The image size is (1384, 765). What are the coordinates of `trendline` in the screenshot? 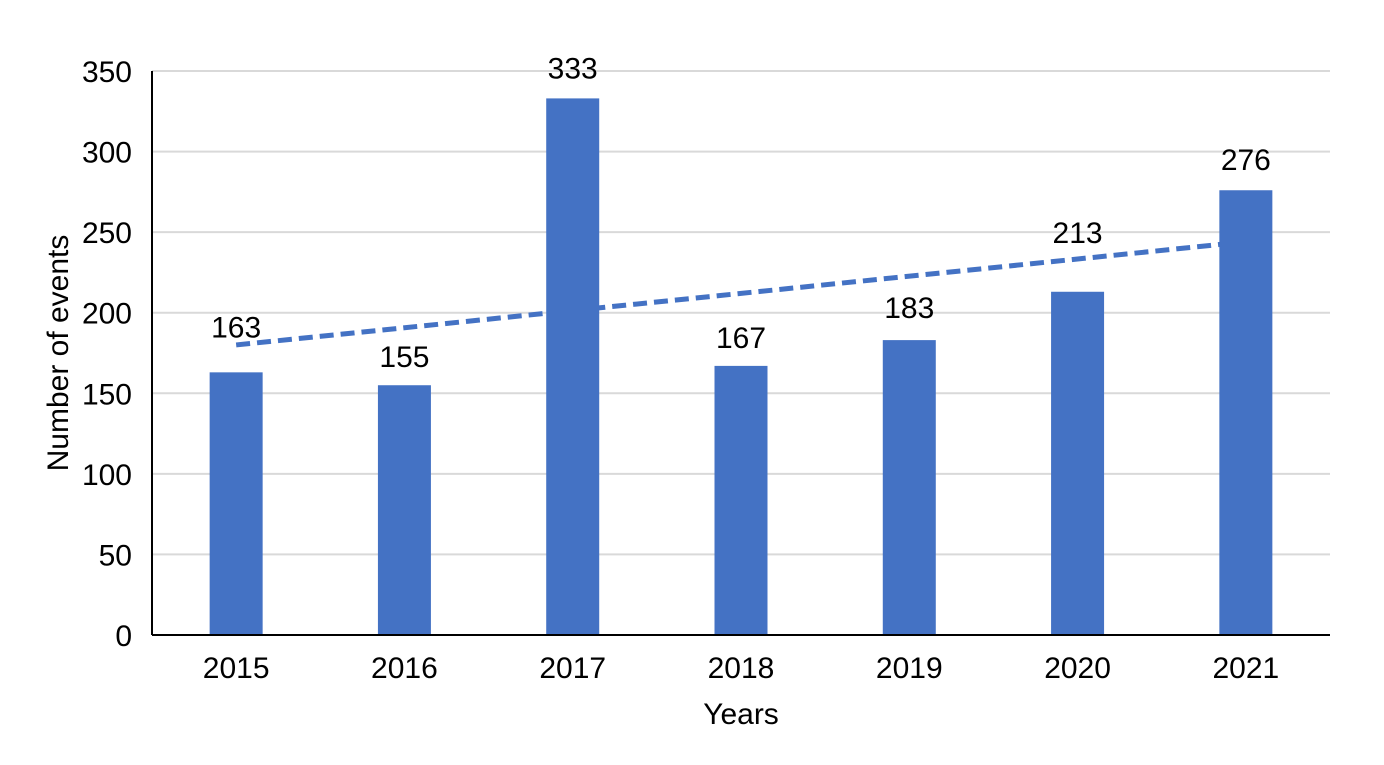 It's located at (741, 293).